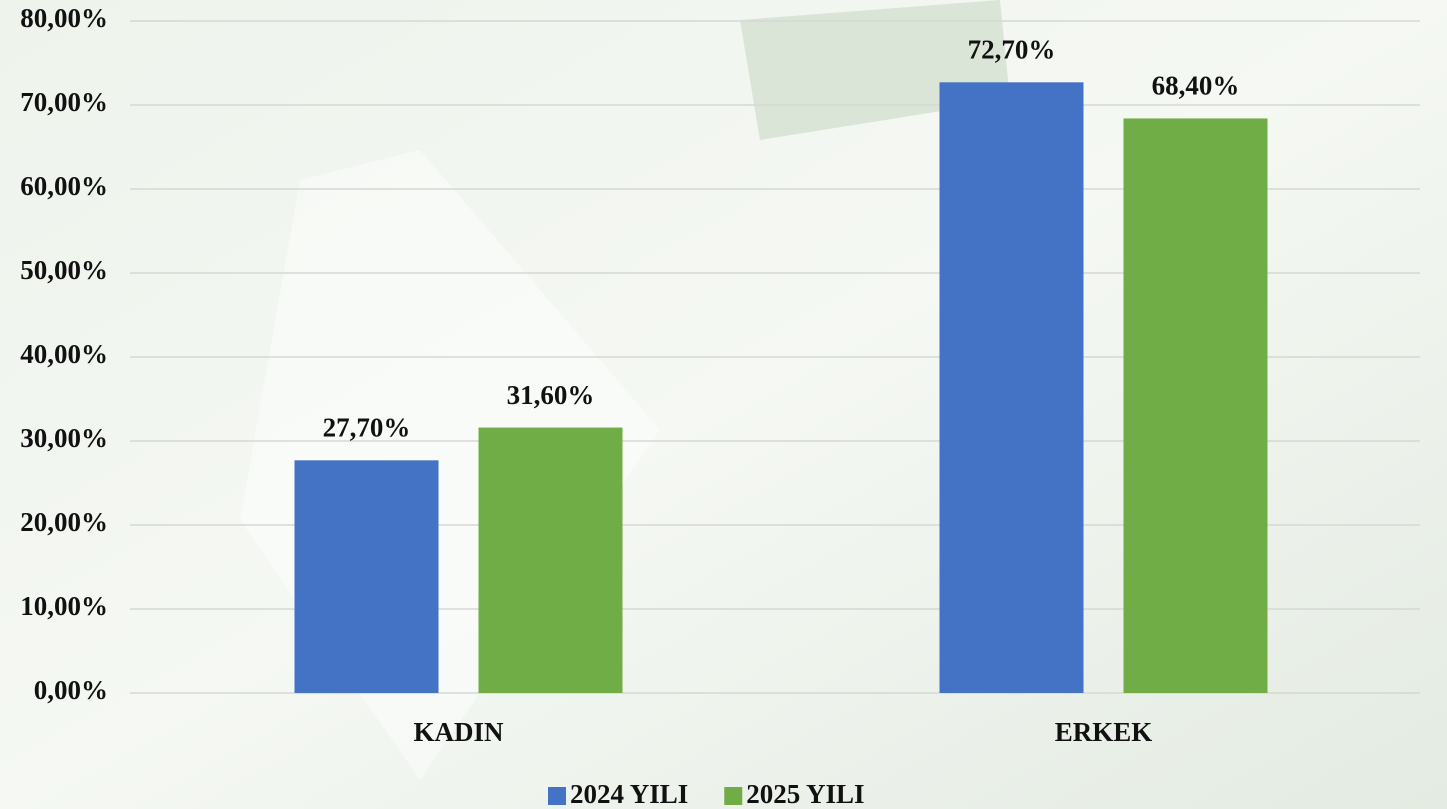 Image resolution: width=1447 pixels, height=809 pixels. I want to click on y-tick-label: 60,00%, so click(64, 186).